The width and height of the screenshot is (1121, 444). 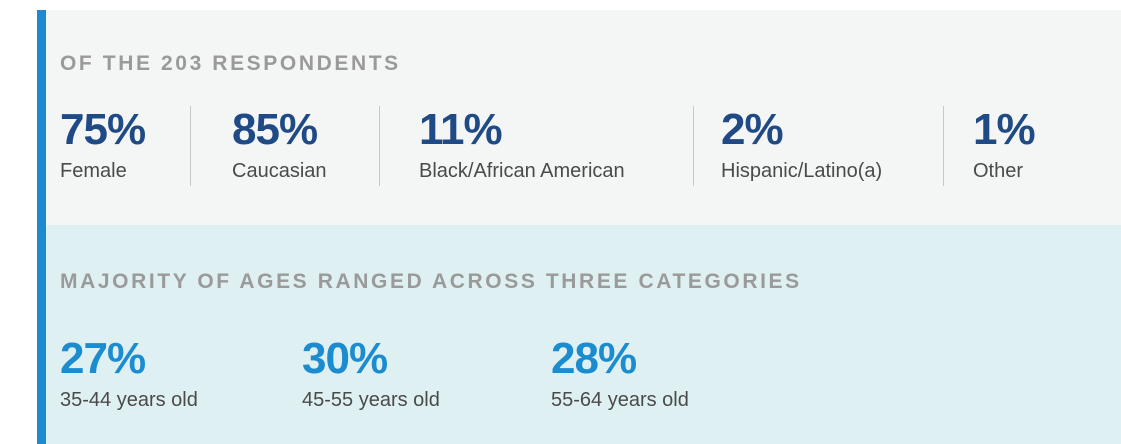 I want to click on stat: 85% Caucasian, so click(x=279, y=145).